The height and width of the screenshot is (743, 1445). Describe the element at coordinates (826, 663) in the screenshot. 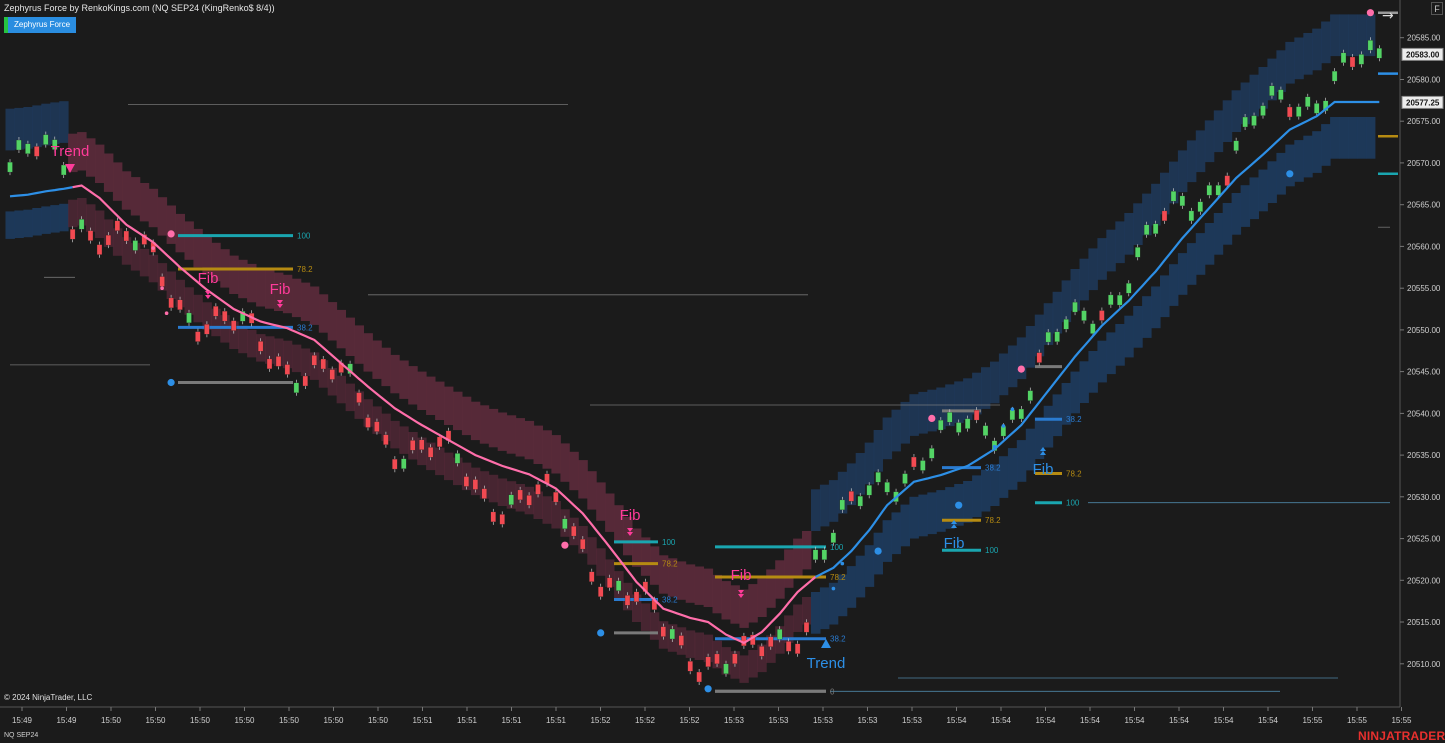

I see `trend-label: Trend` at that location.